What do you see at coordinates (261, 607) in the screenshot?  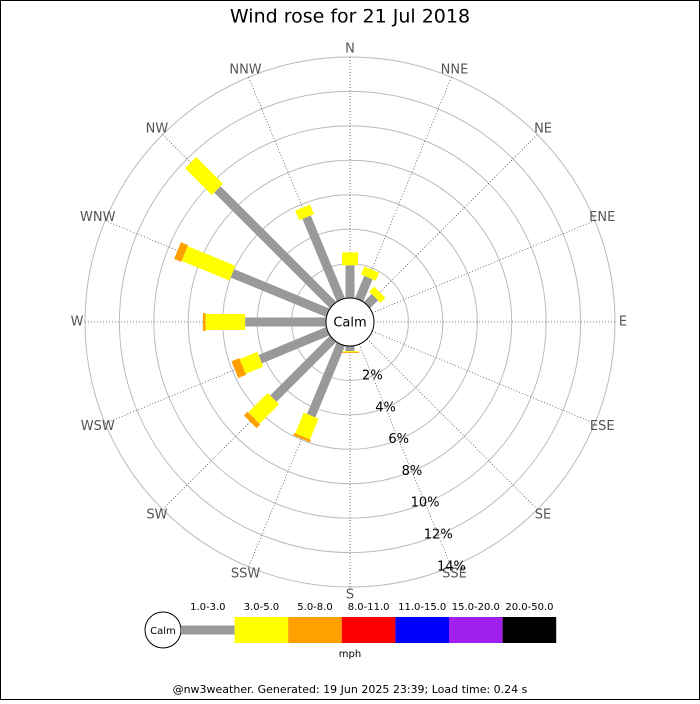 I see `legend-label: 3.0-5.0` at bounding box center [261, 607].